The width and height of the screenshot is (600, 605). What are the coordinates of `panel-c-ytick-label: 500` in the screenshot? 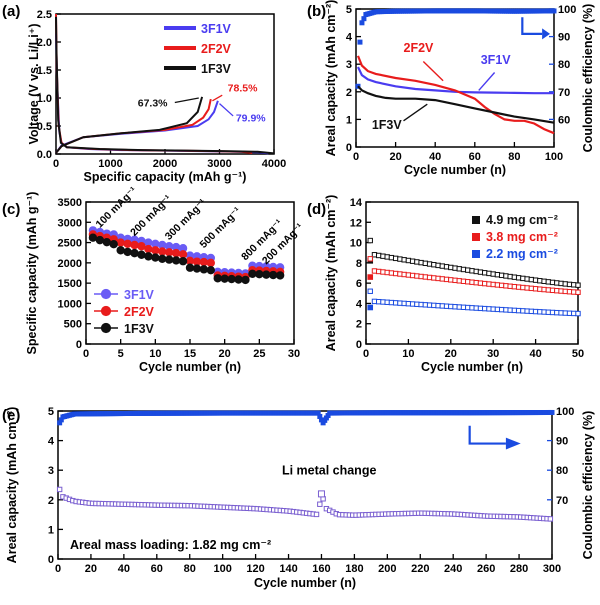 It's located at (73, 325).